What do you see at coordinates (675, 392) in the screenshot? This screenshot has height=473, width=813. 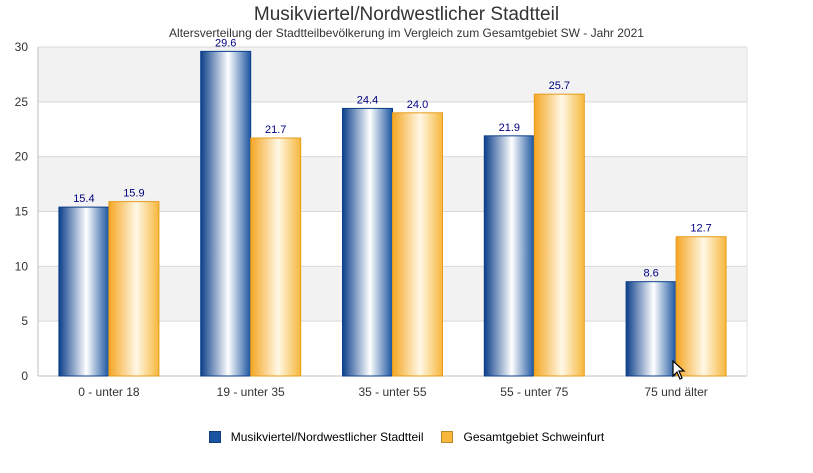 I see `x-tick-label: 75 und älter` at bounding box center [675, 392].